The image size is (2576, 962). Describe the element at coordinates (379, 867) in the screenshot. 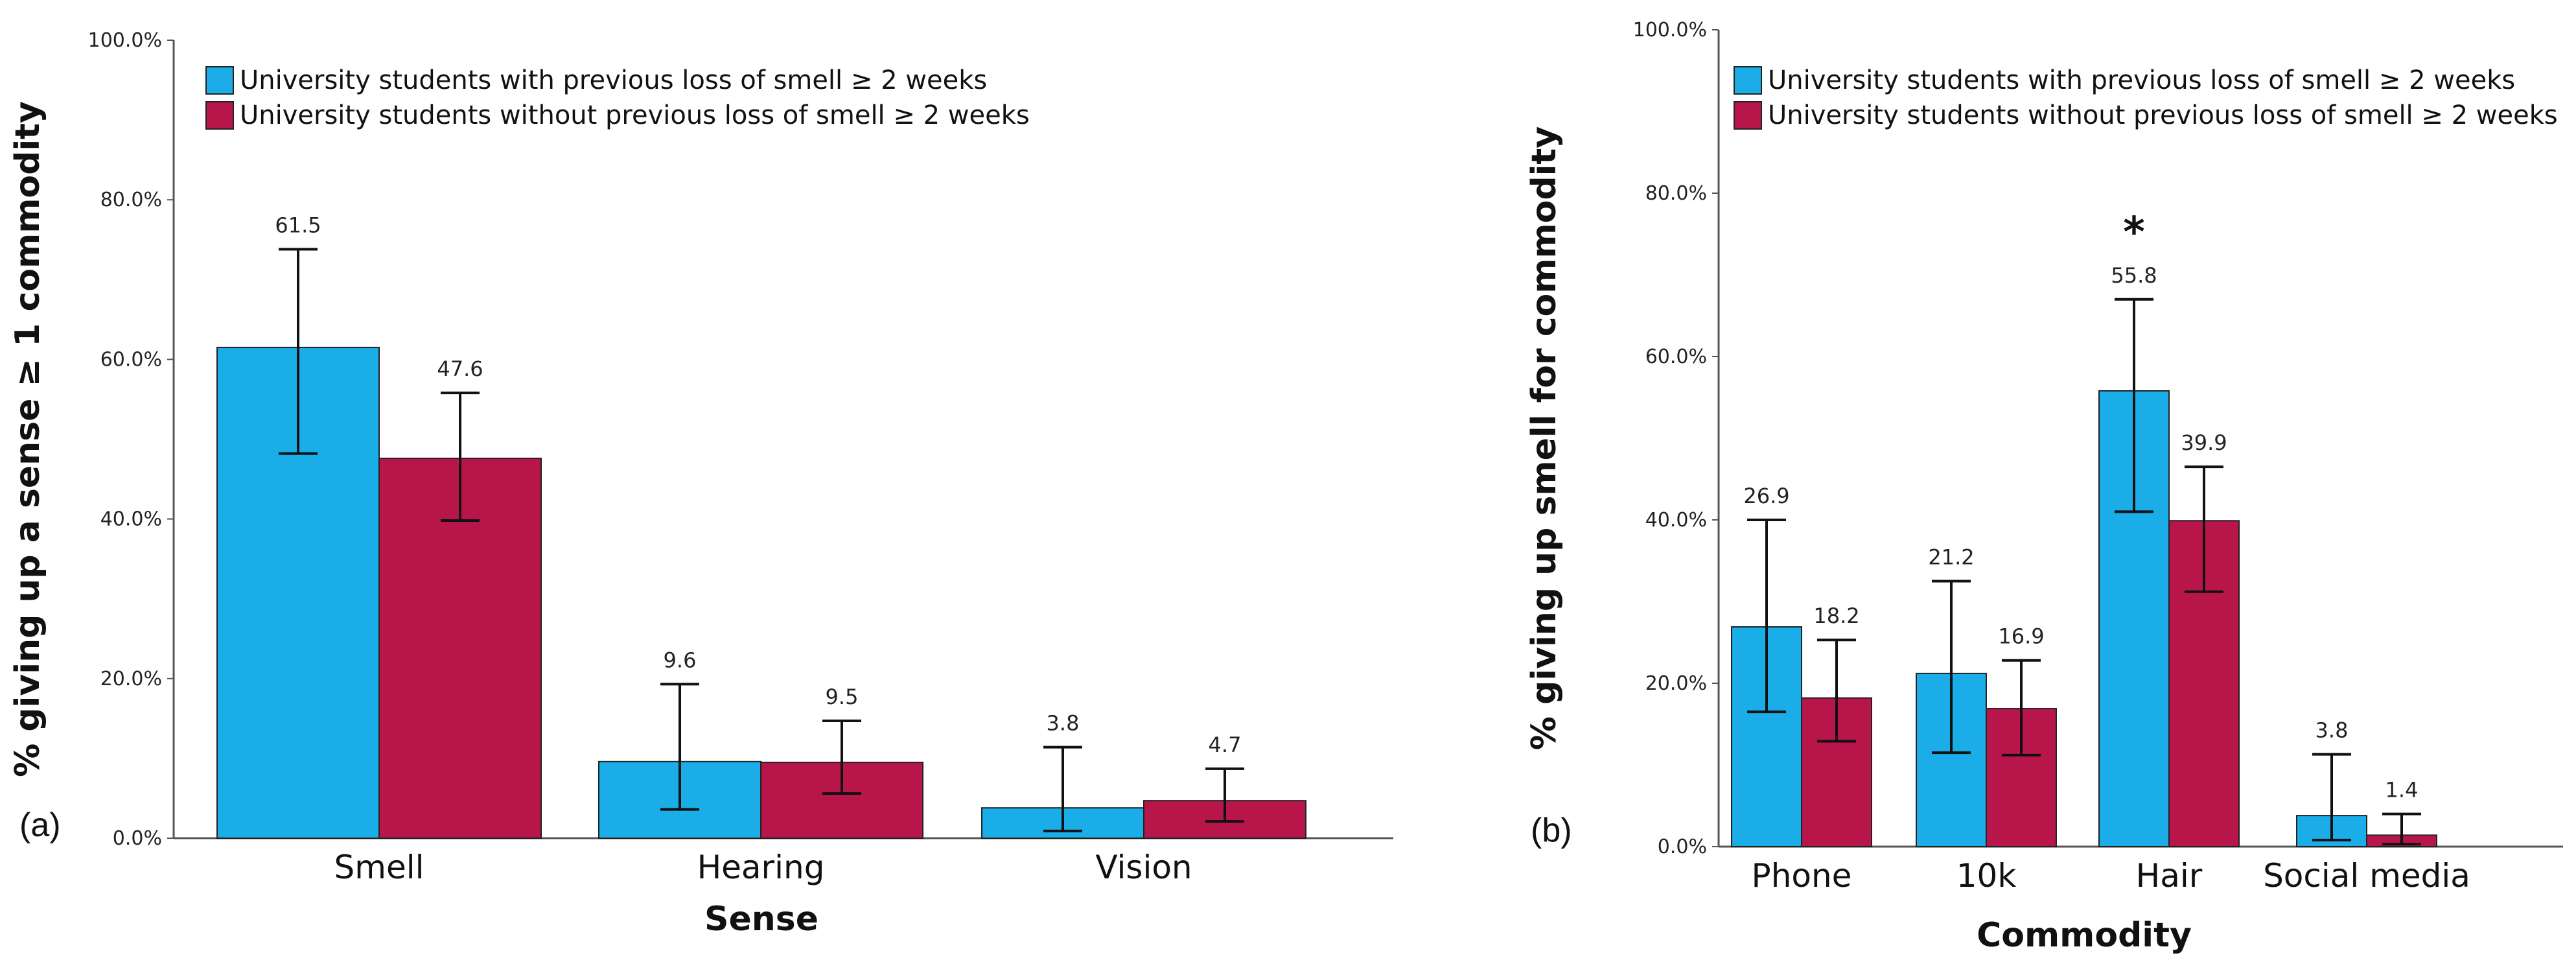

I see `x-category-label: Smell` at that location.